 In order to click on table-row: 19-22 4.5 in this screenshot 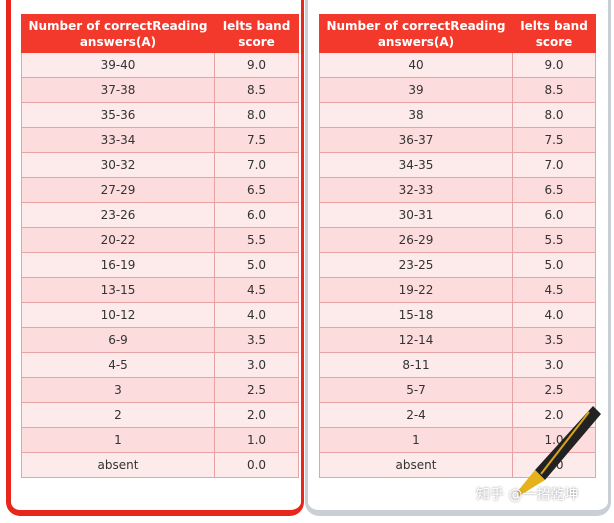, I will do `click(457, 290)`.